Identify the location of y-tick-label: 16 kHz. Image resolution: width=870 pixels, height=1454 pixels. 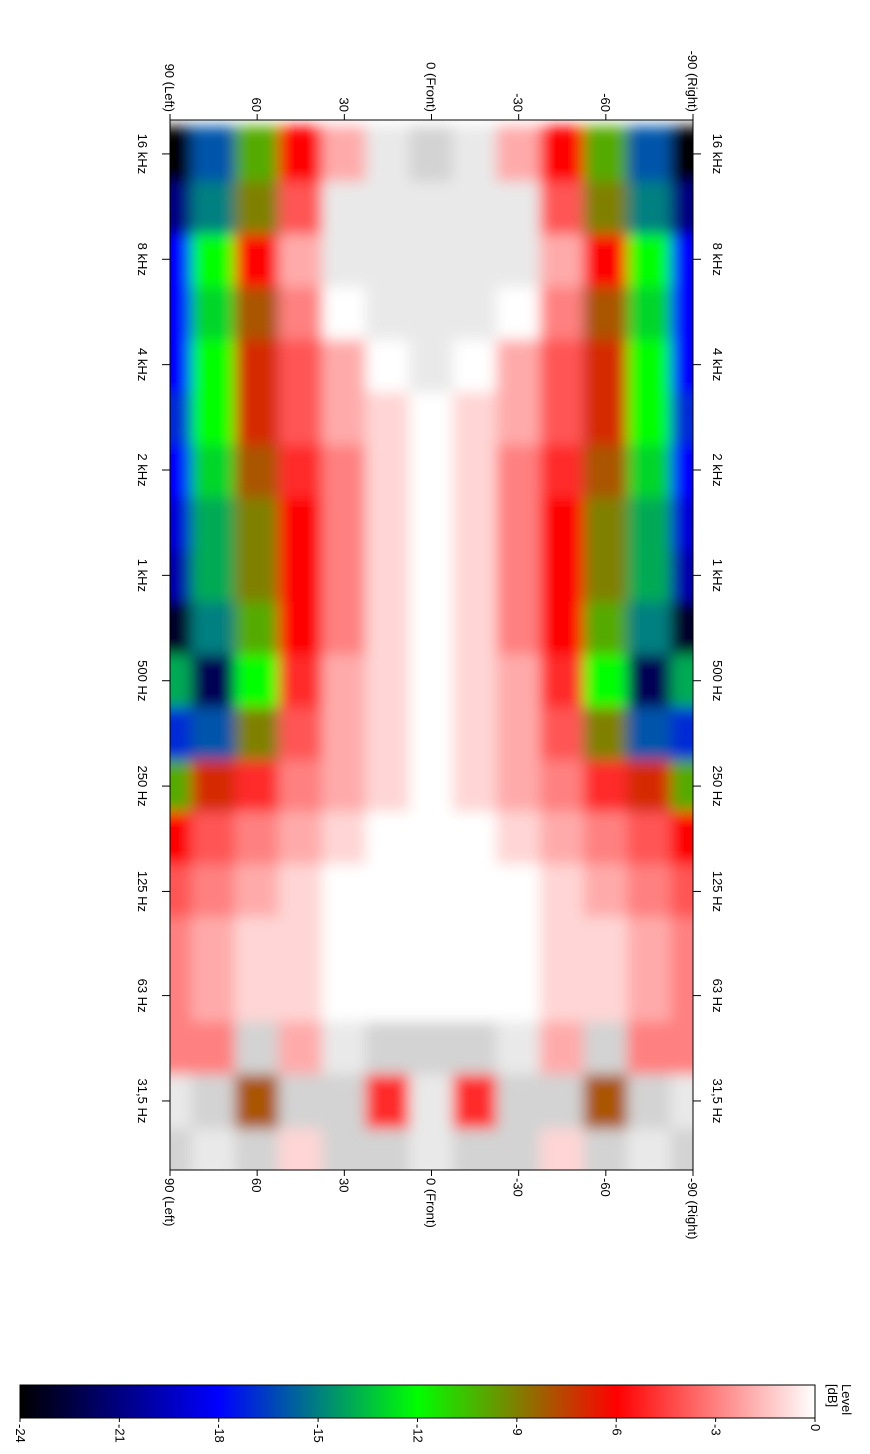
(717, 154).